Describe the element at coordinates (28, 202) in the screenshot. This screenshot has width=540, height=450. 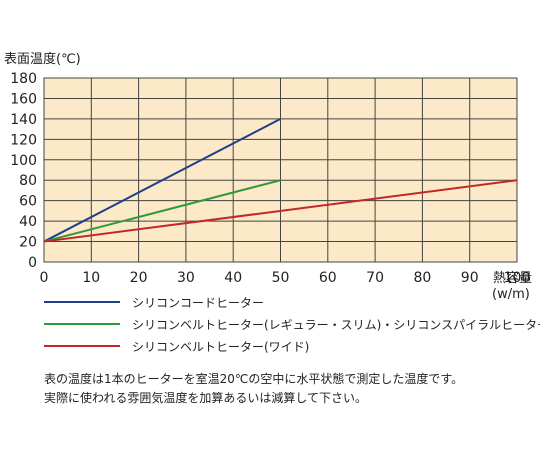
I see `y-tick-label: 60` at that location.